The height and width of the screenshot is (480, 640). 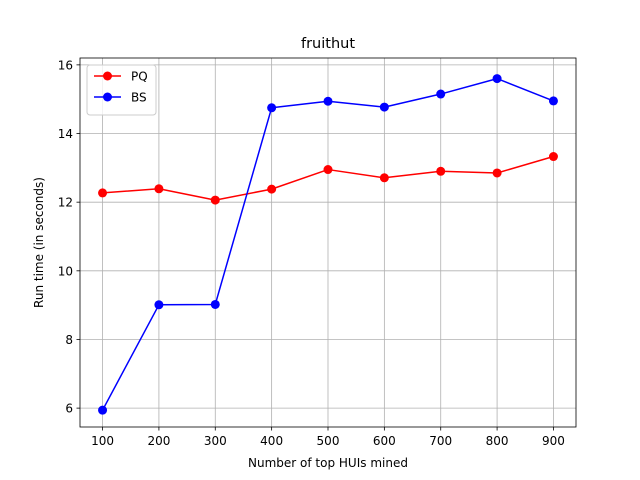 What do you see at coordinates (121, 77) in the screenshot?
I see `legend-item-pq: PQ` at bounding box center [121, 77].